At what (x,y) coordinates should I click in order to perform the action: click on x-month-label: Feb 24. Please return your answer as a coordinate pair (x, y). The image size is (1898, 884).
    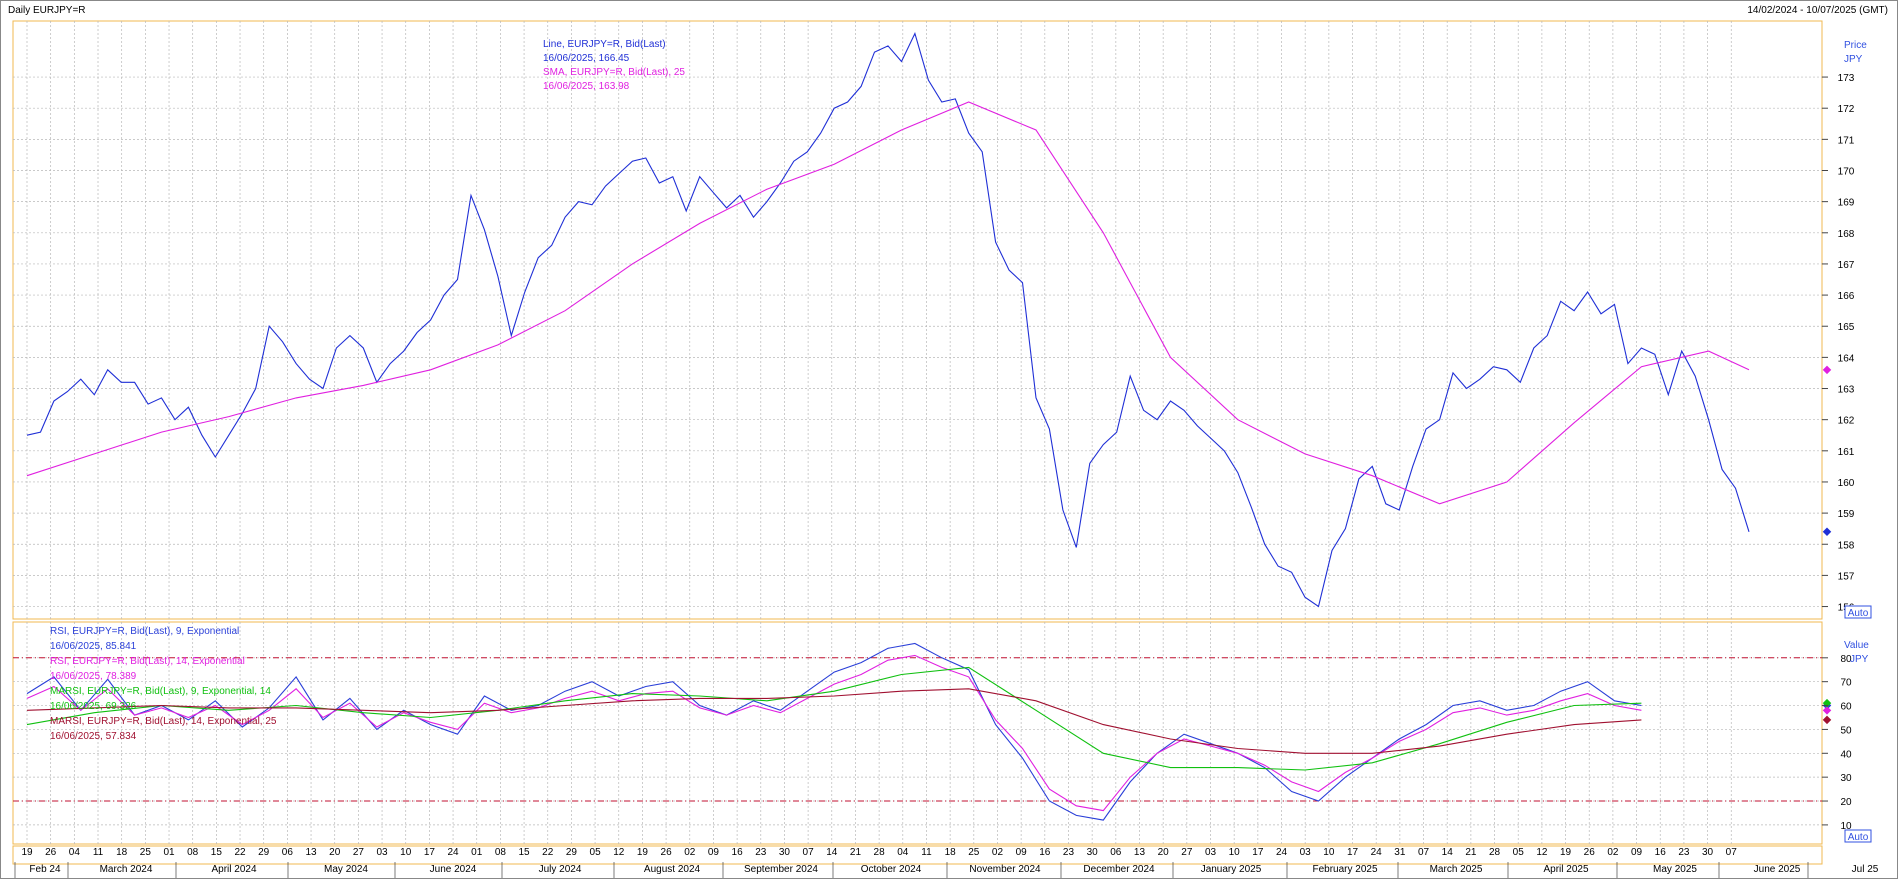
    Looking at the image, I should click on (45, 869).